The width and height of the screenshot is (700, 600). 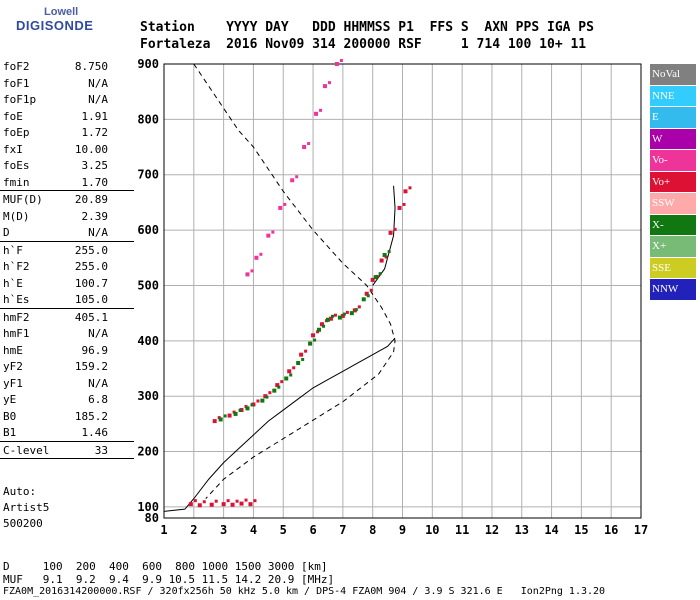 I want to click on param-name: h`F2, so click(x=16, y=266).